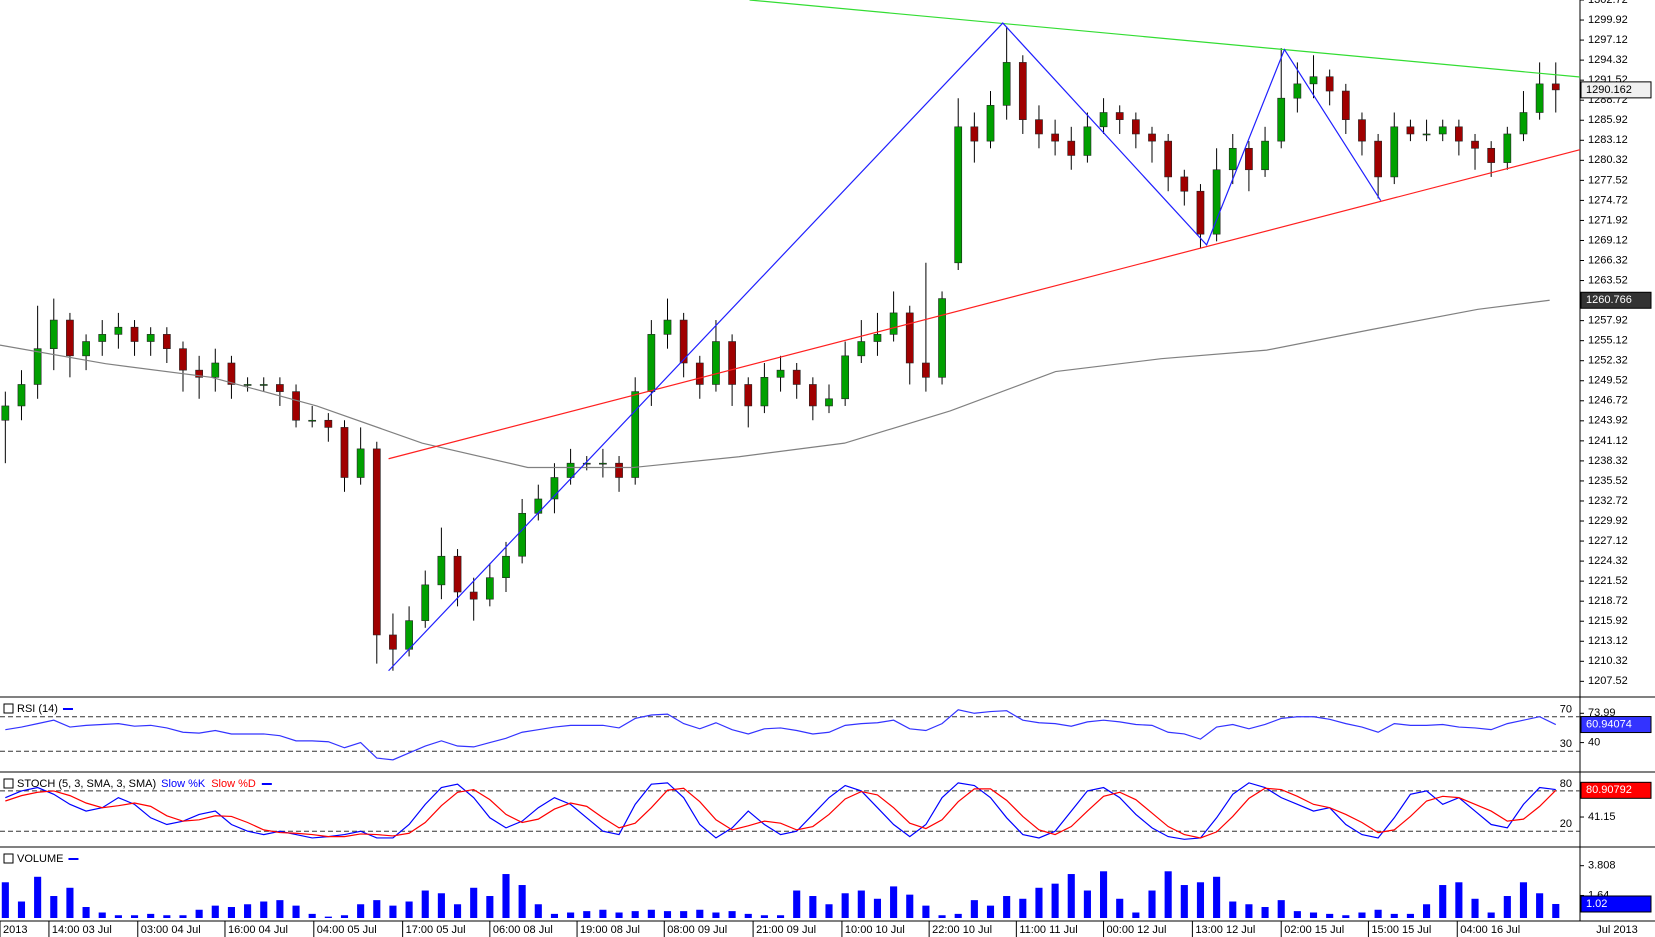  Describe the element at coordinates (1609, 724) in the screenshot. I see `last-value-label: 60.94074` at that location.